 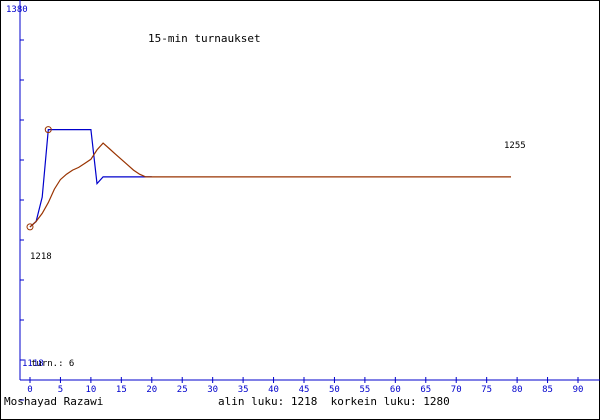 What do you see at coordinates (395, 390) in the screenshot?
I see `x-tick-label: 60` at bounding box center [395, 390].